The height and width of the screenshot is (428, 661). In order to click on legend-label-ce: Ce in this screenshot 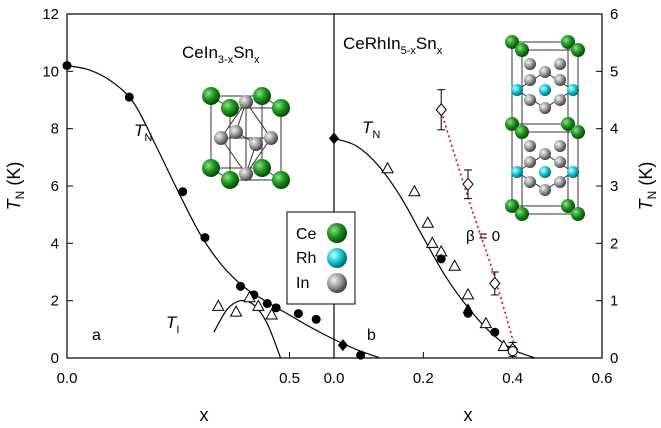, I will do `click(306, 234)`.